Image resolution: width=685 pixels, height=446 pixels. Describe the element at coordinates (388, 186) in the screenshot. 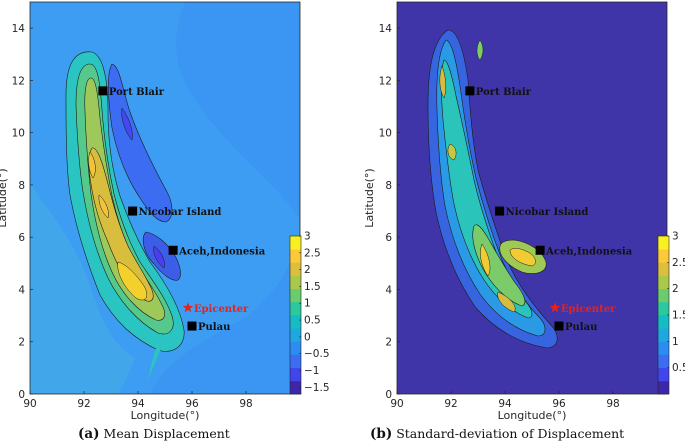

I see `y-tick-label: 8` at that location.